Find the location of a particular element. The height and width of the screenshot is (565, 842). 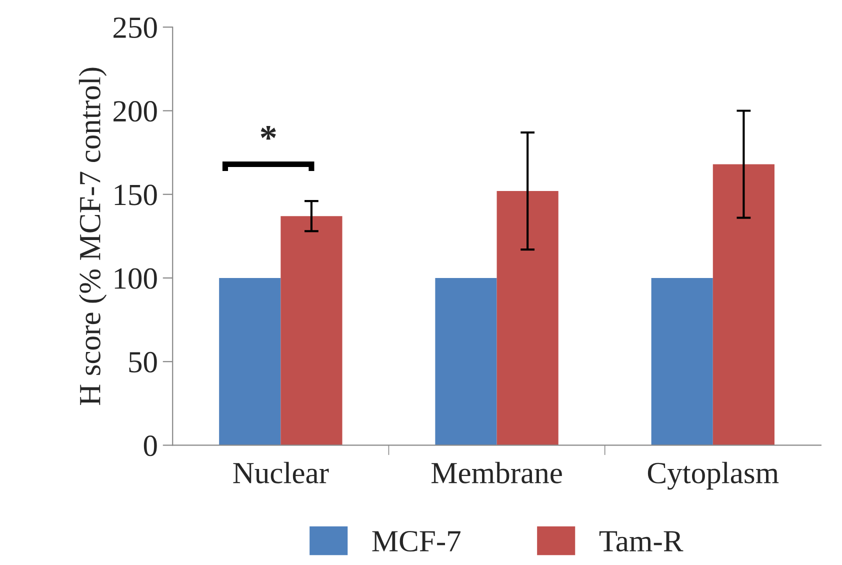

legend-label: Tam-R is located at coordinates (641, 541).